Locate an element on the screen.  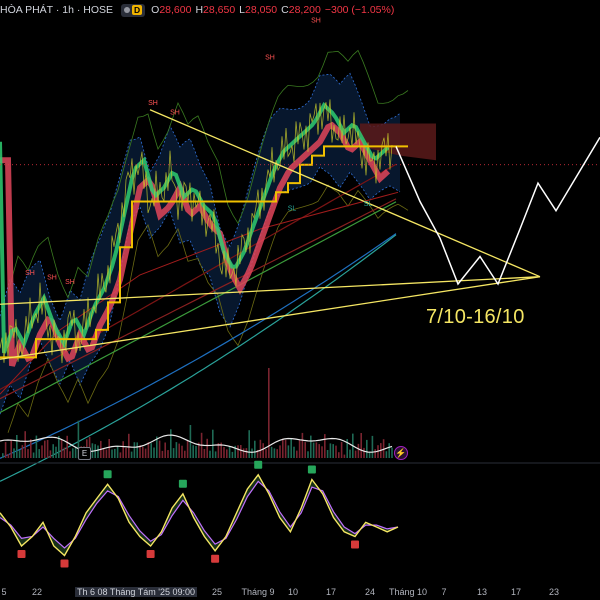
ohlc-close: C28,200 is located at coordinates (301, 10).